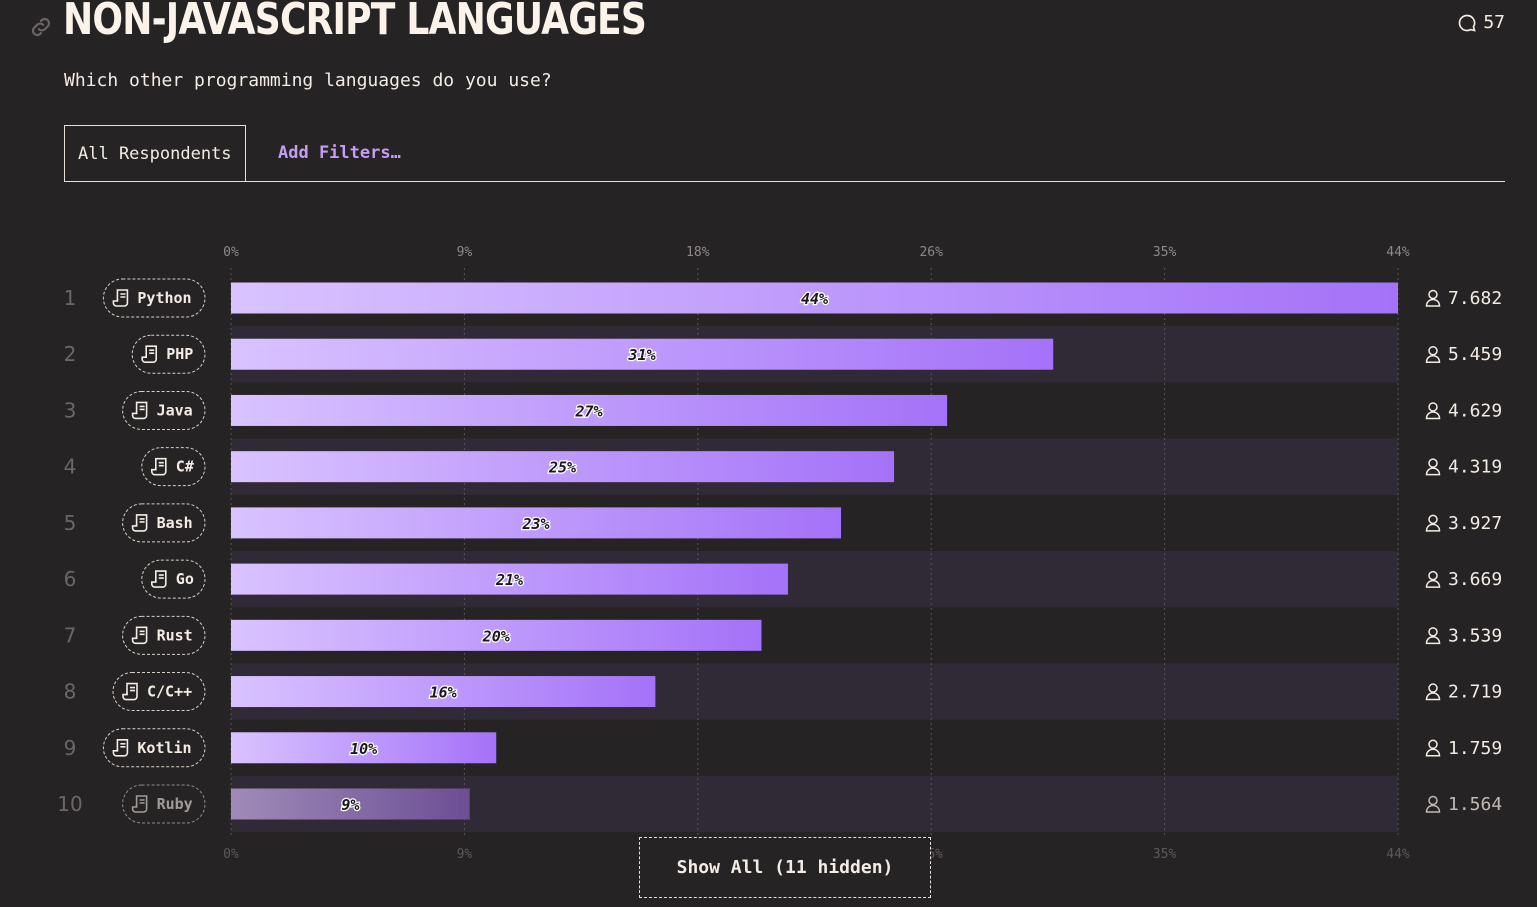  What do you see at coordinates (1165, 252) in the screenshot?
I see `x-tick-label: 35%` at bounding box center [1165, 252].